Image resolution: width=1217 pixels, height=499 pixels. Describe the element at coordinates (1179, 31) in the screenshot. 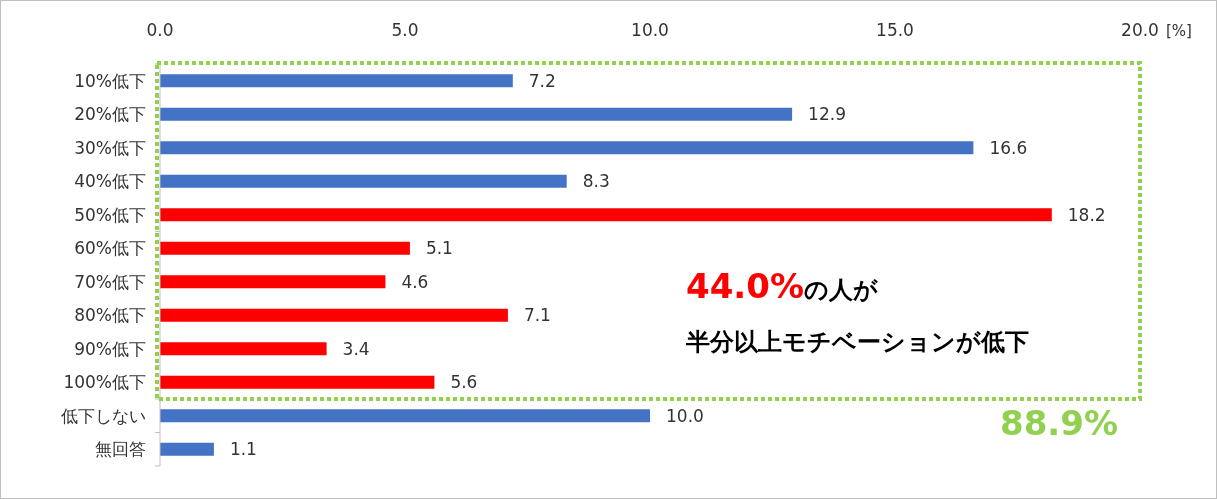

I see `x-axis-title: [%]` at that location.